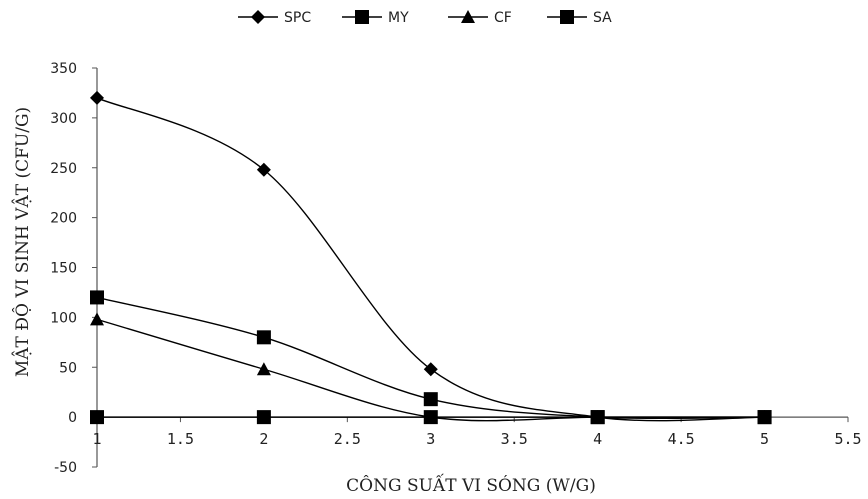 This screenshot has height=499, width=868. What do you see at coordinates (72, 418) in the screenshot?
I see `y-tick-label: 0` at bounding box center [72, 418].